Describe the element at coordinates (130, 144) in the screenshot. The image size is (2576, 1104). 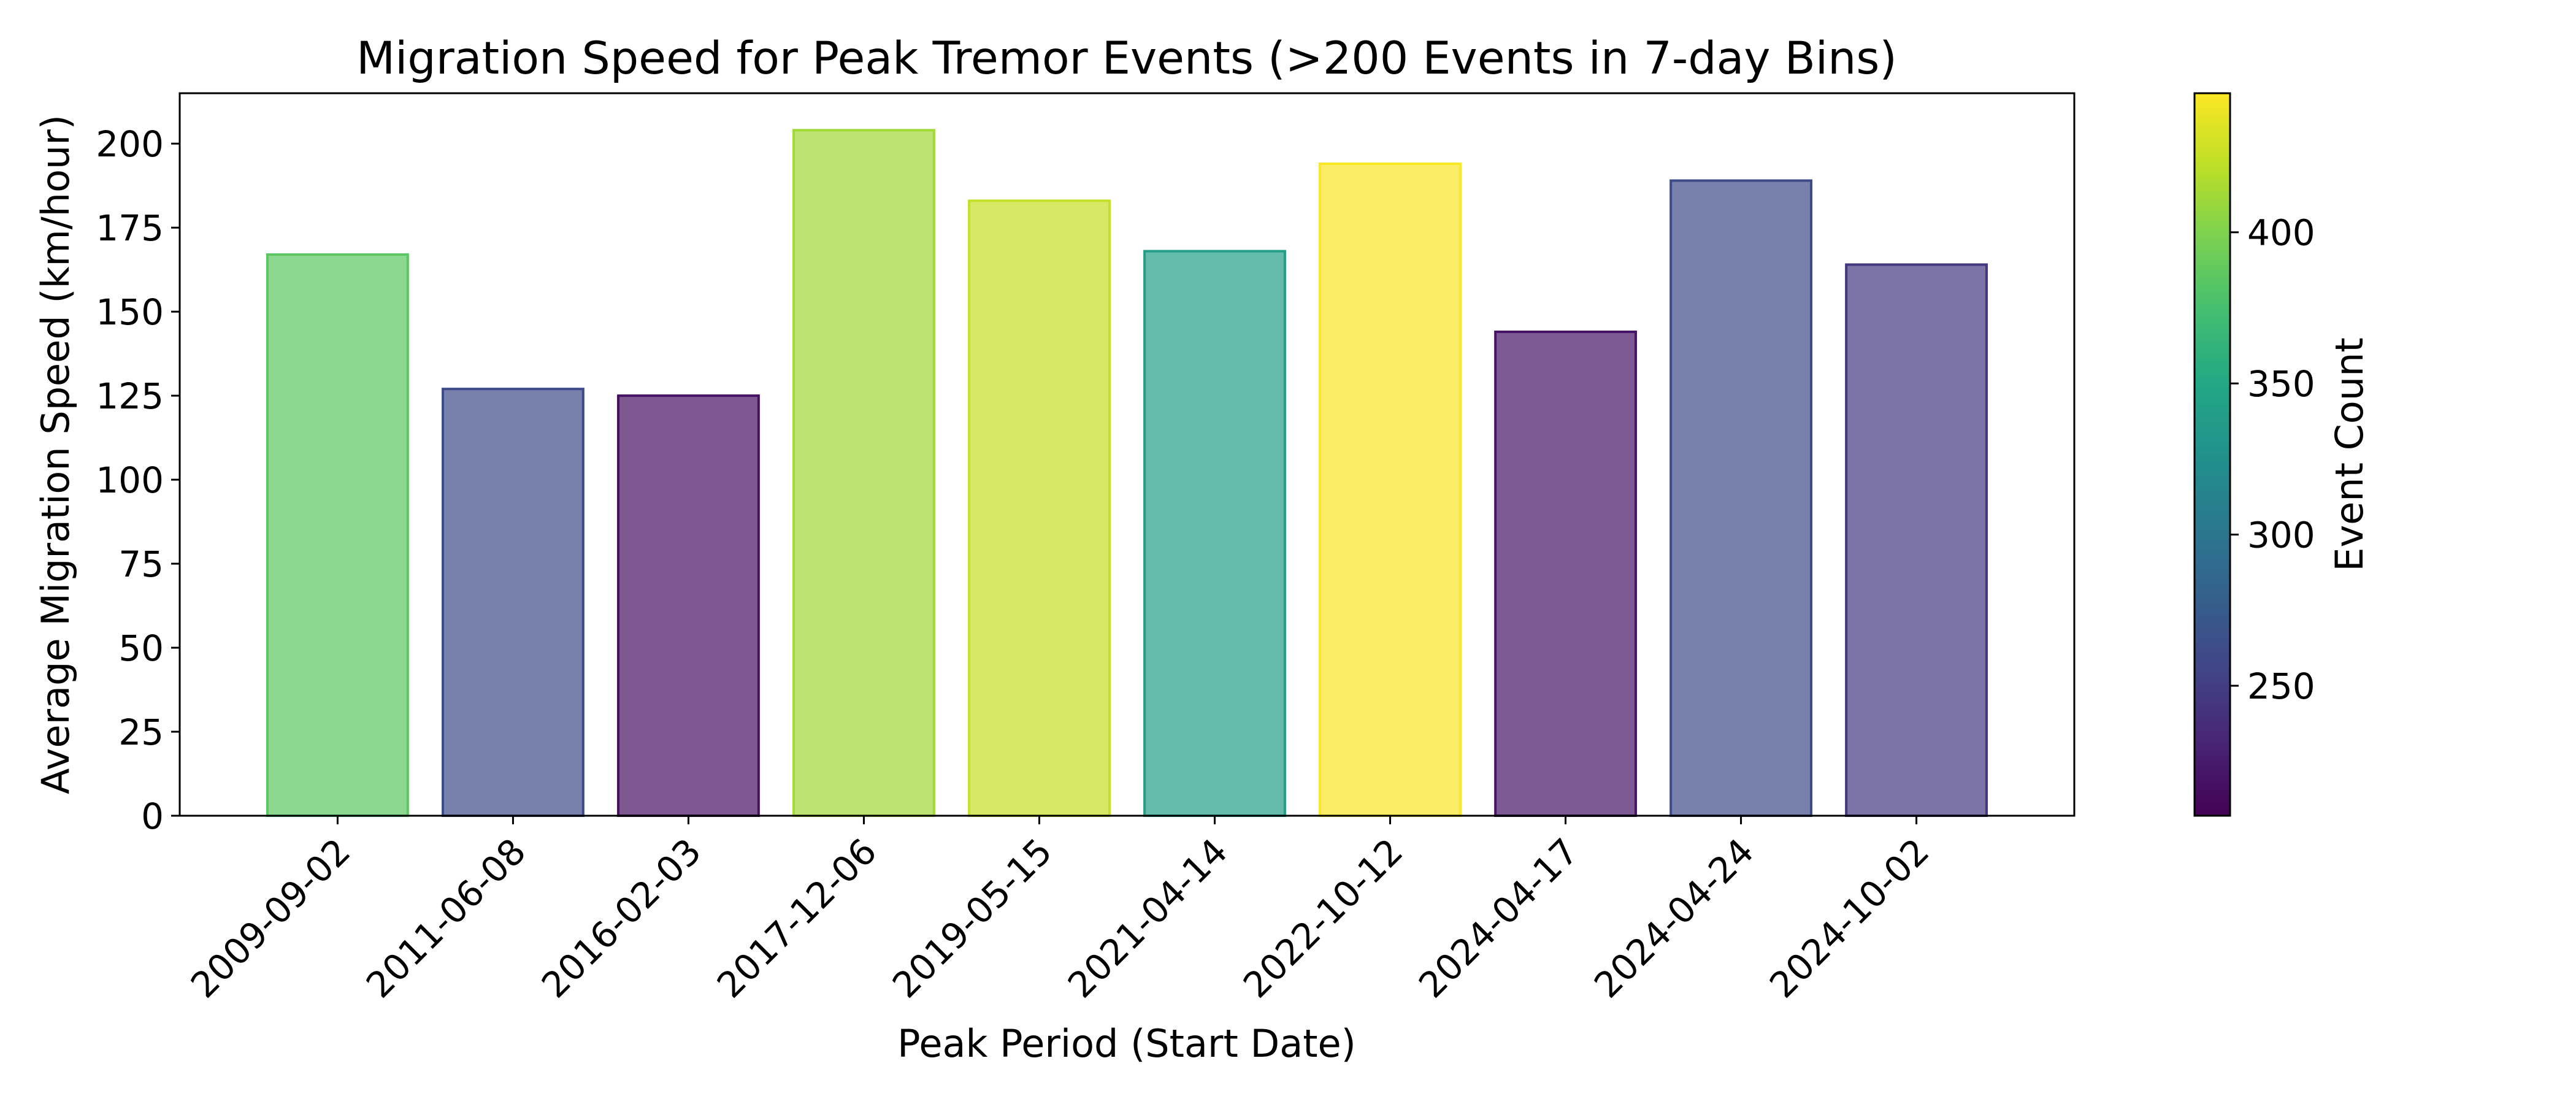
I see `y-tick-label: 200` at that location.